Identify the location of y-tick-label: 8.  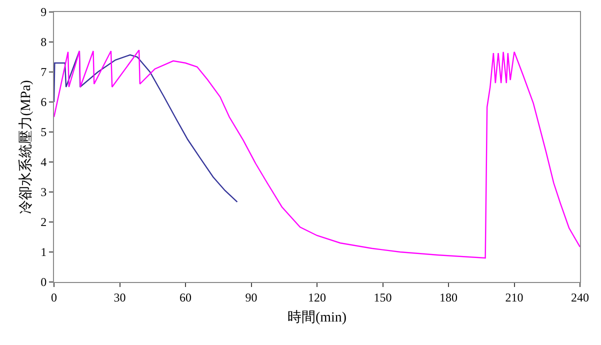
(43, 42).